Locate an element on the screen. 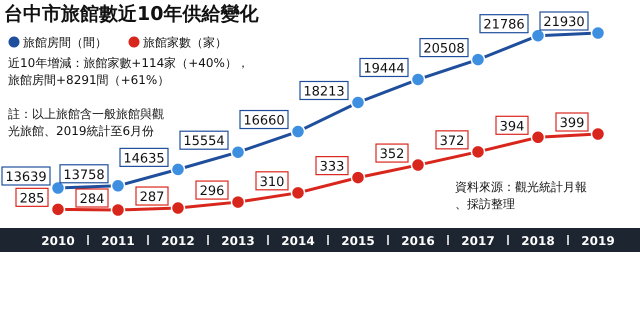  x-tick-label: 2012 is located at coordinates (178, 241).